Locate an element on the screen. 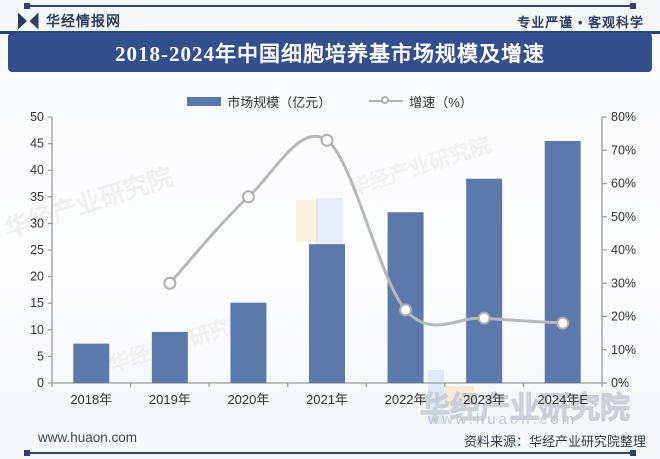 The image size is (660, 459). legend-item-growth: 增速（%） is located at coordinates (421, 101).